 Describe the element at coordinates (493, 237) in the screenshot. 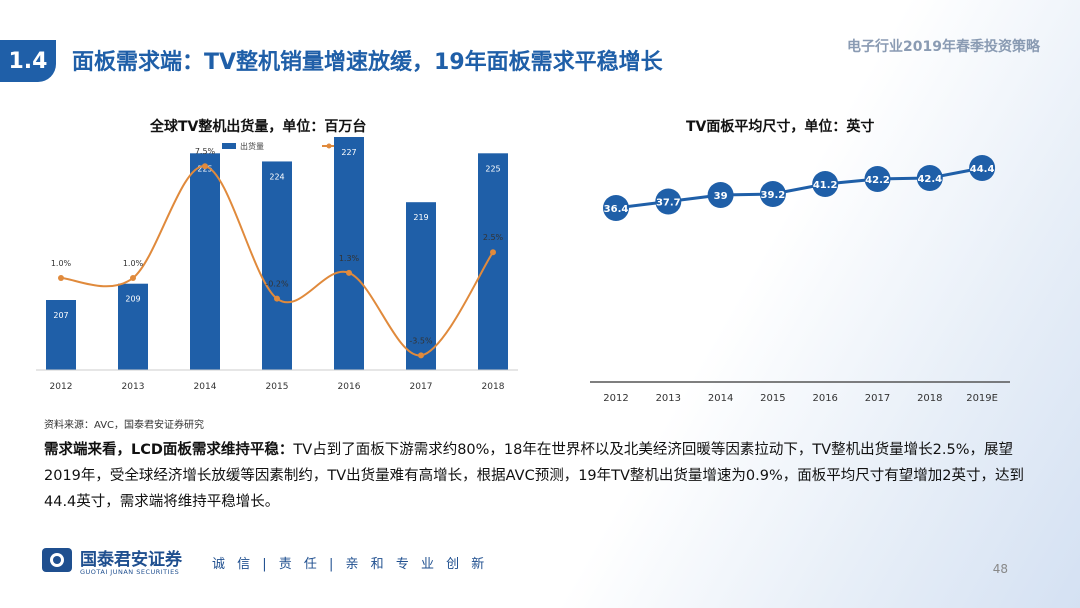

I see `yoy-value-label: 2.5%` at that location.